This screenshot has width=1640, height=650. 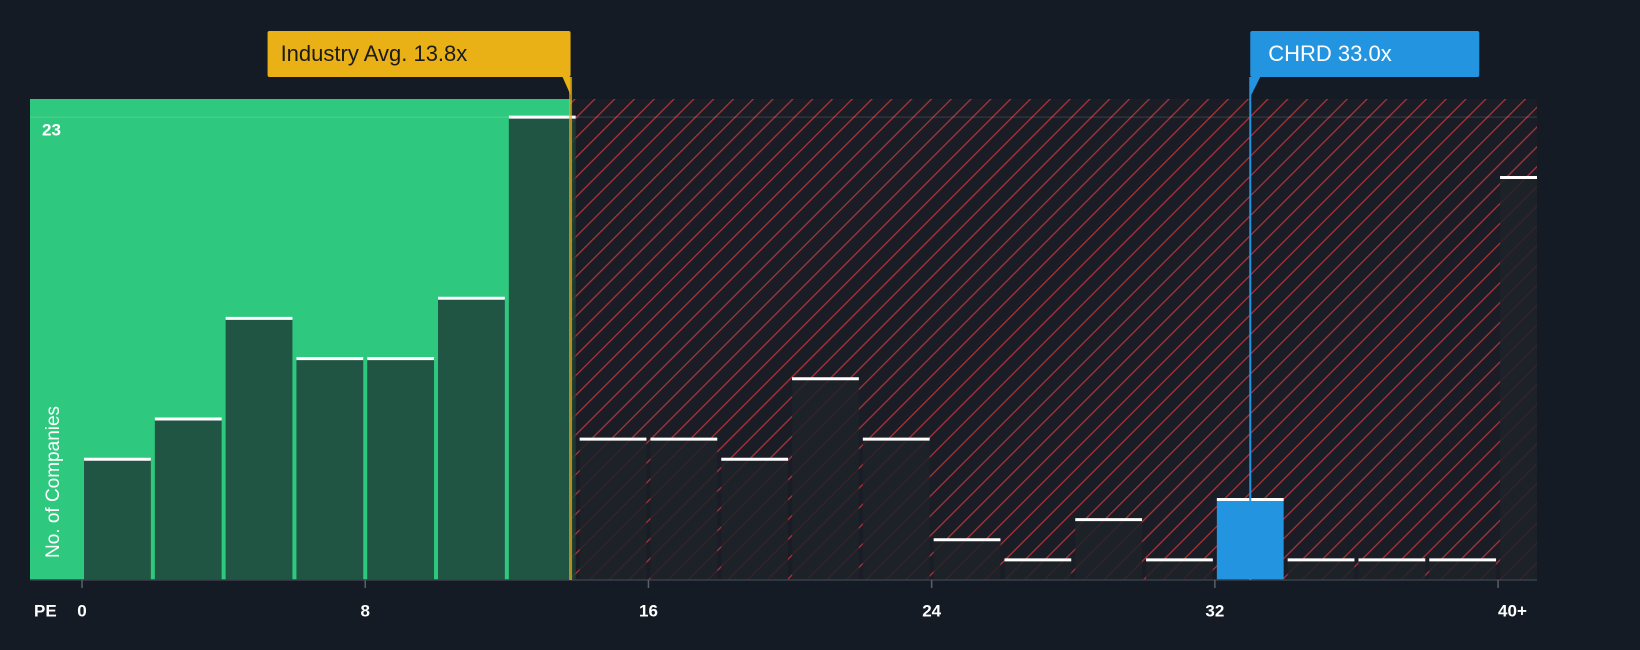 I want to click on y-tick-label: 23, so click(x=51, y=130).